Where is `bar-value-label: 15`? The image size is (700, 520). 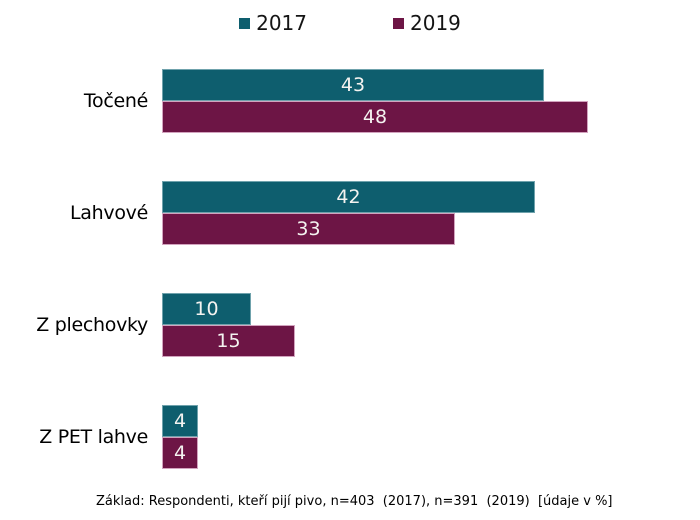 bar-value-label: 15 is located at coordinates (228, 340).